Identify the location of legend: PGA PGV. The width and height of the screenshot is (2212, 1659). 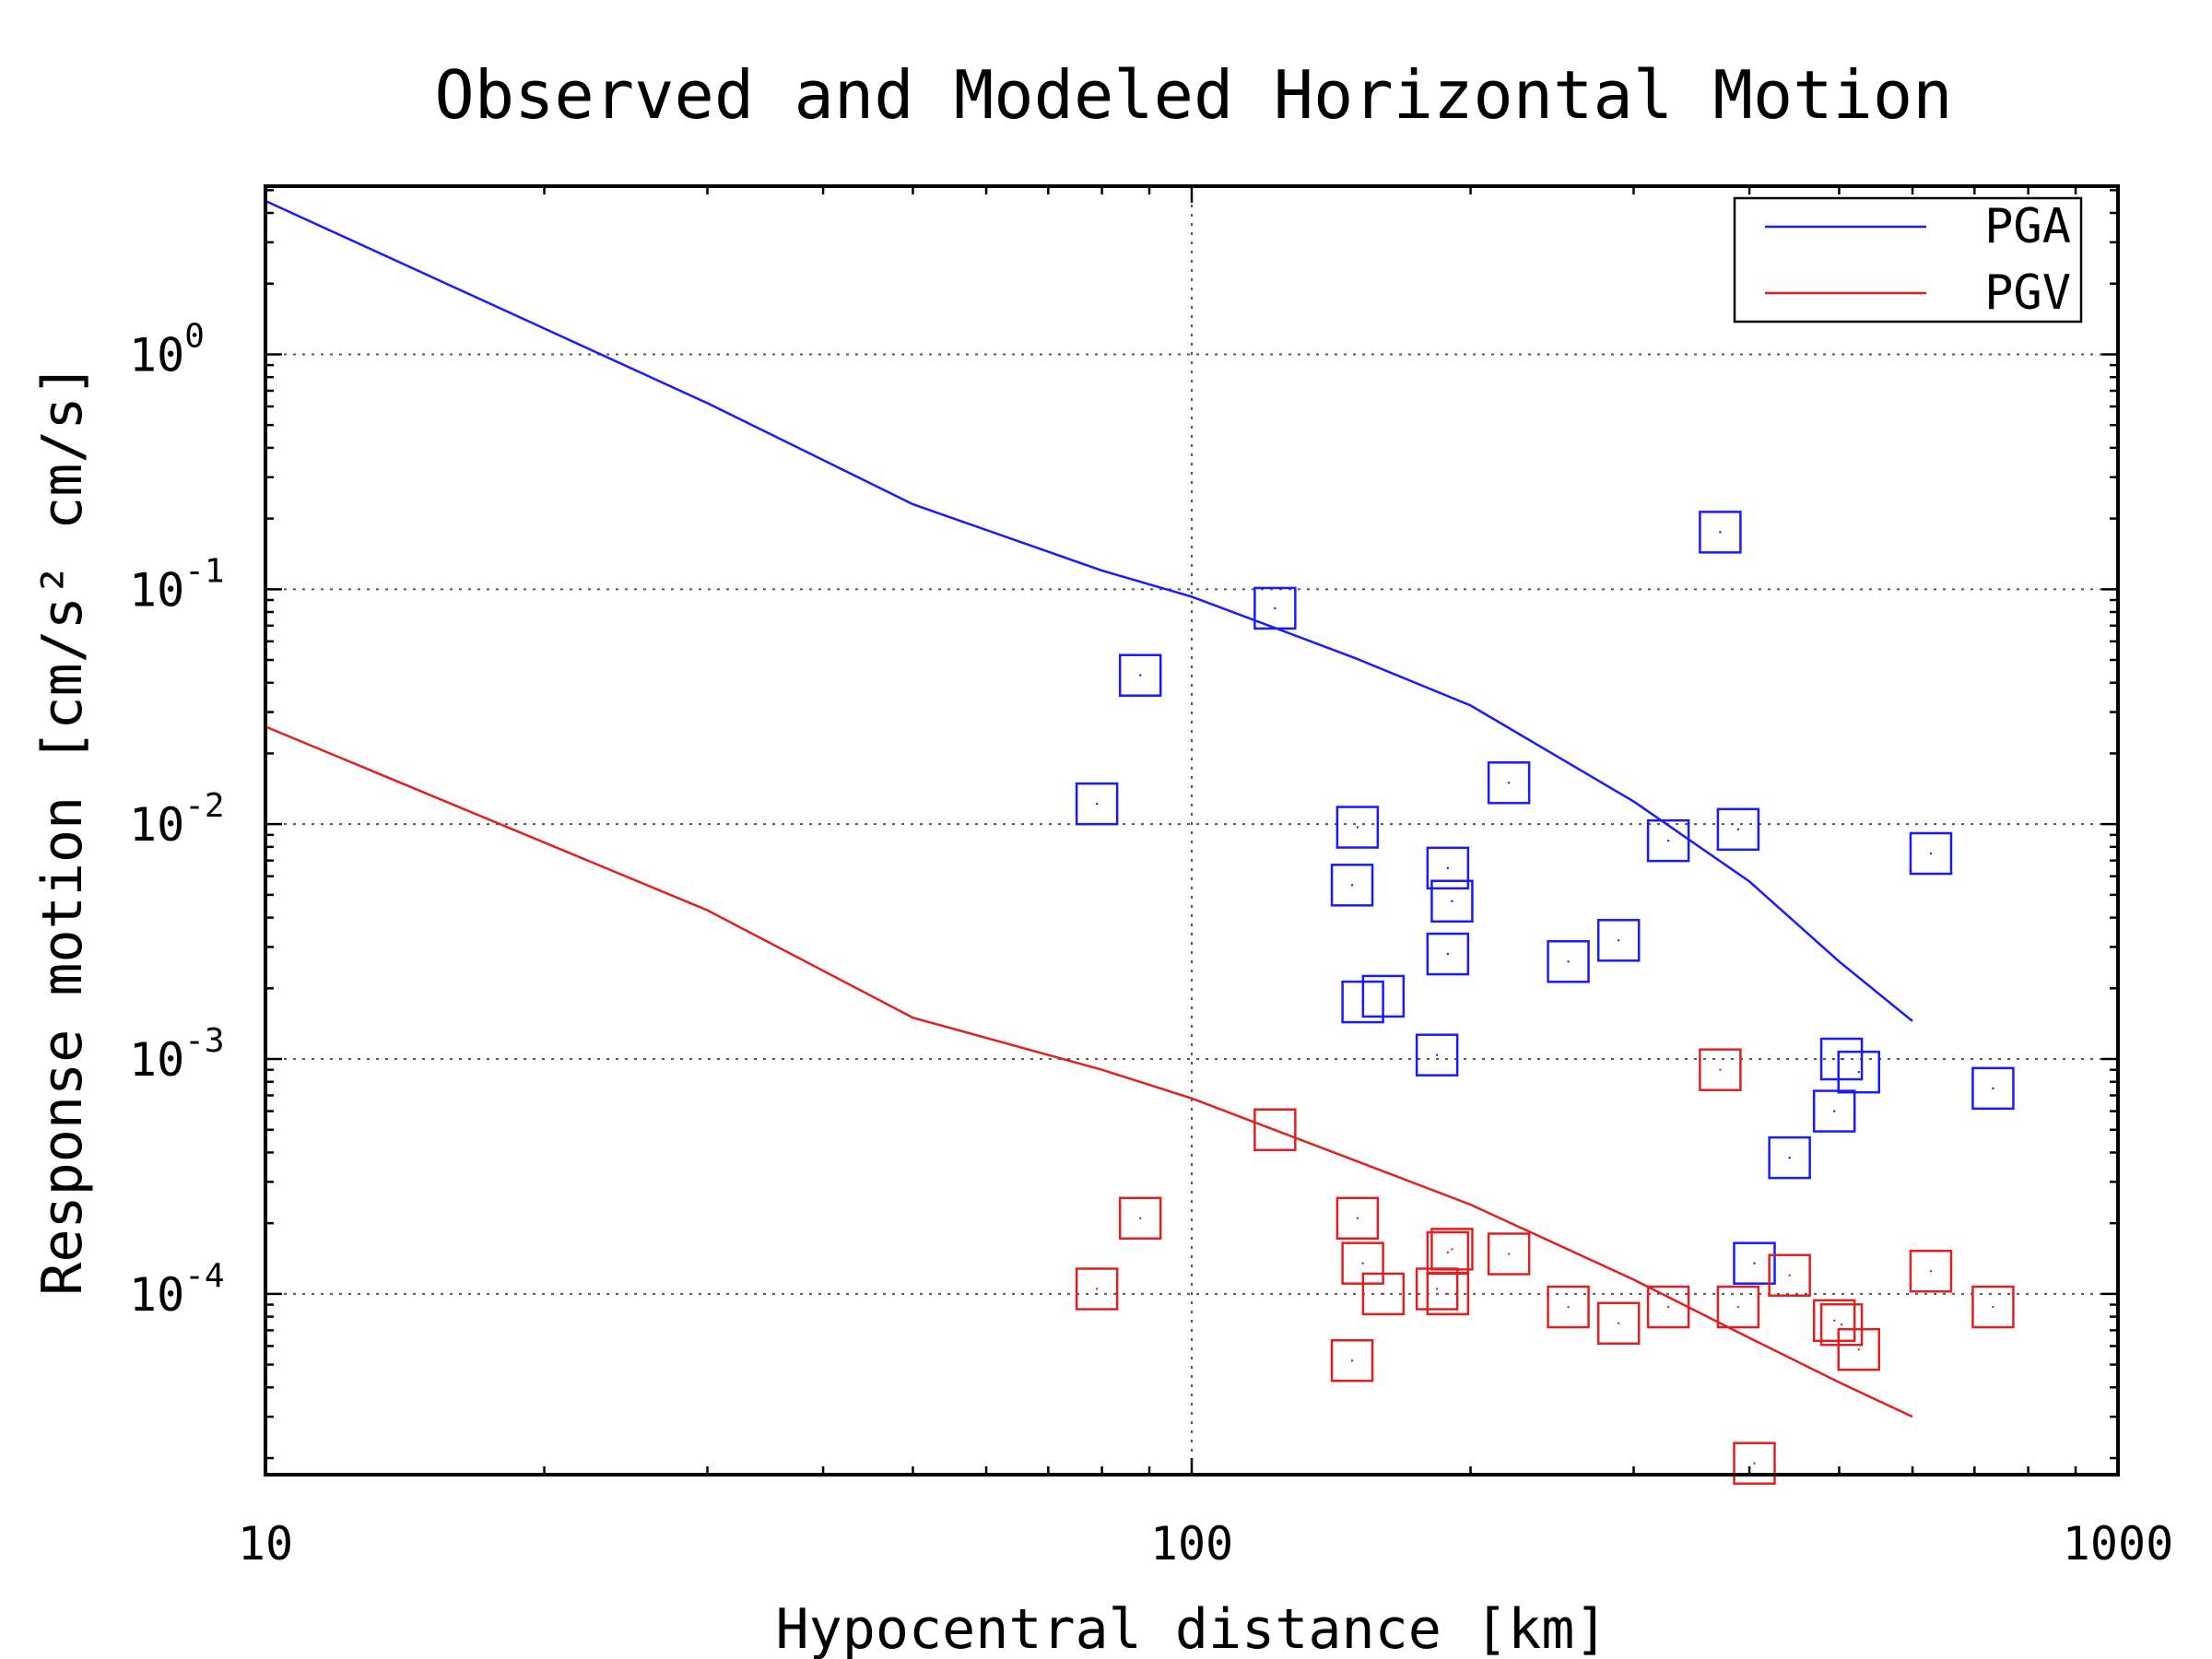
(1908, 260).